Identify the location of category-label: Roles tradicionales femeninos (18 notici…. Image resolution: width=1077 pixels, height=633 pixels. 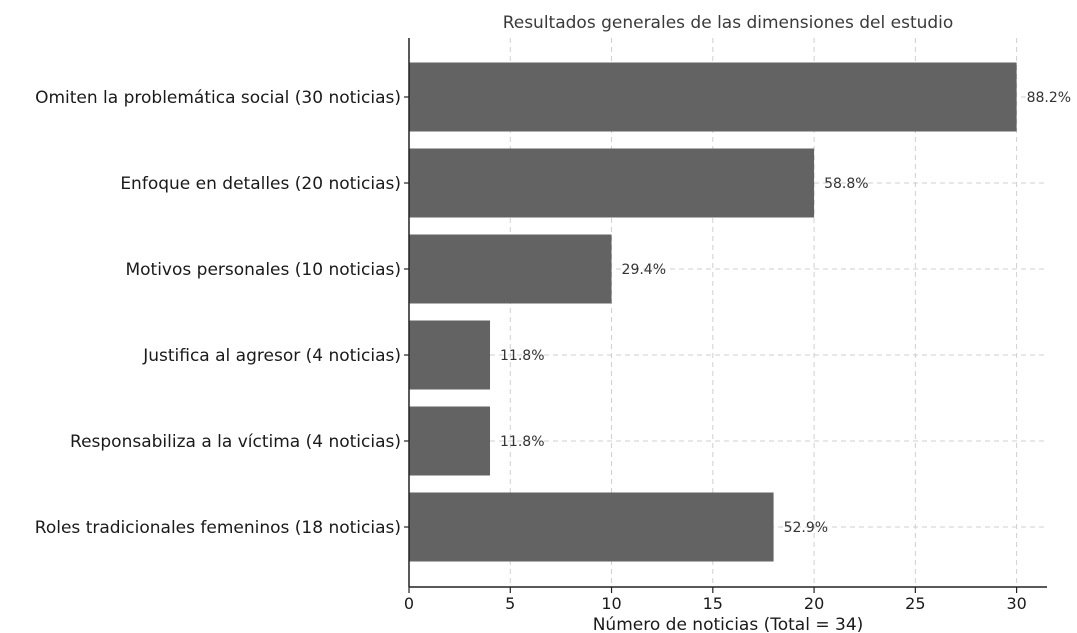
(218, 528).